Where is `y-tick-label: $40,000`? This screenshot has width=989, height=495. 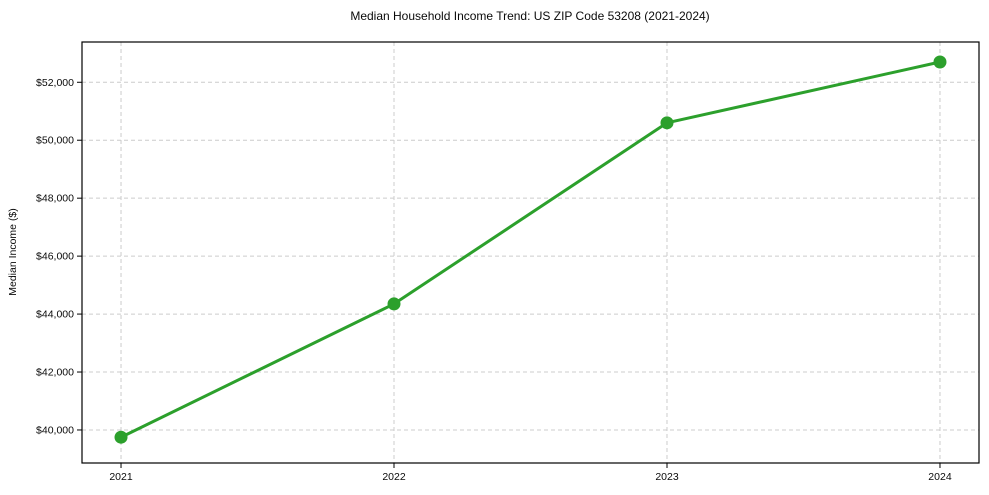
y-tick-label: $40,000 is located at coordinates (55, 430).